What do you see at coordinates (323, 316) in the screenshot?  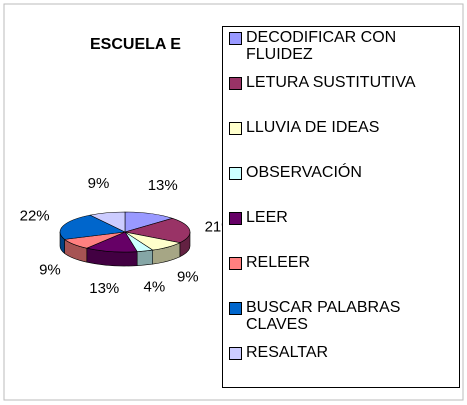 I see `legend-label: BUSCAR PALABRAS CLAVES` at bounding box center [323, 316].